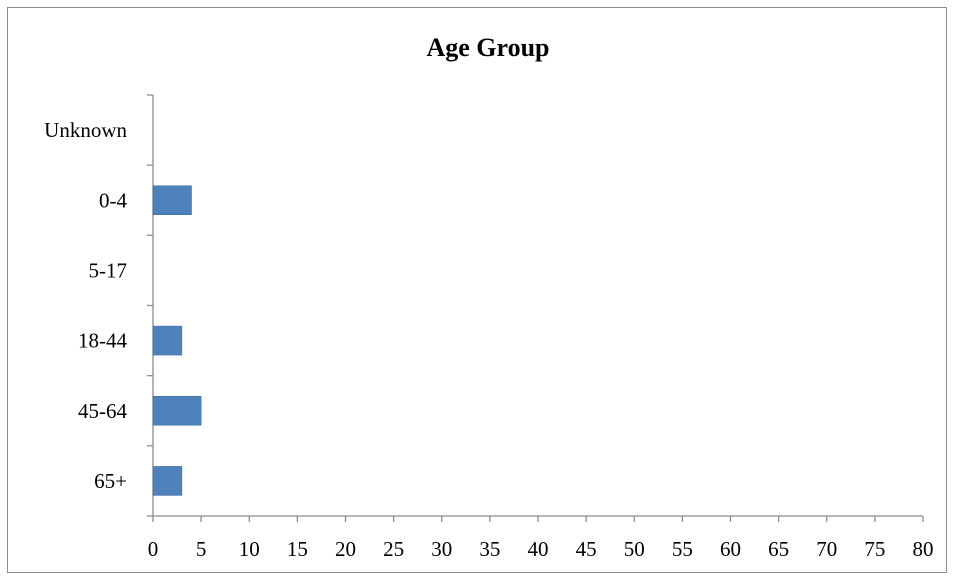 The image size is (956, 580). What do you see at coordinates (487, 47) in the screenshot?
I see `chart-title: Age Group` at bounding box center [487, 47].